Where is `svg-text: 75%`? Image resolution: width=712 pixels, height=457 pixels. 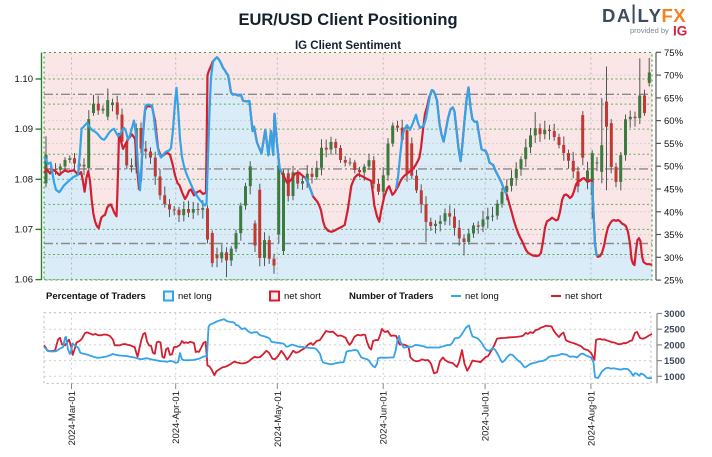 svg-text: 75% is located at coordinates (674, 53).